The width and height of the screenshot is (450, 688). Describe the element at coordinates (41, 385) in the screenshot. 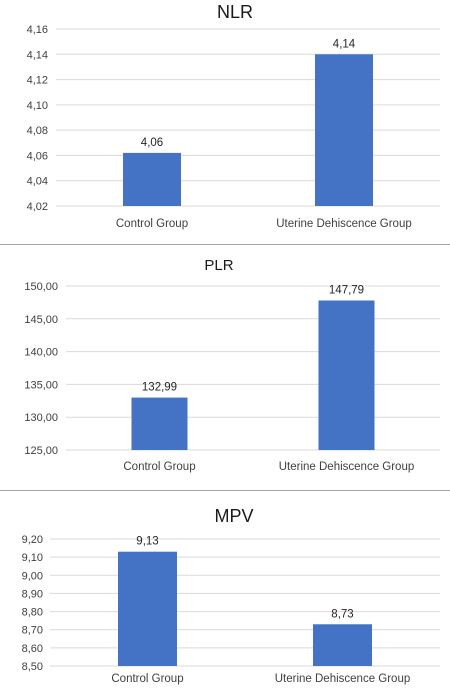

I see `y-tick-label: 135,00` at that location.